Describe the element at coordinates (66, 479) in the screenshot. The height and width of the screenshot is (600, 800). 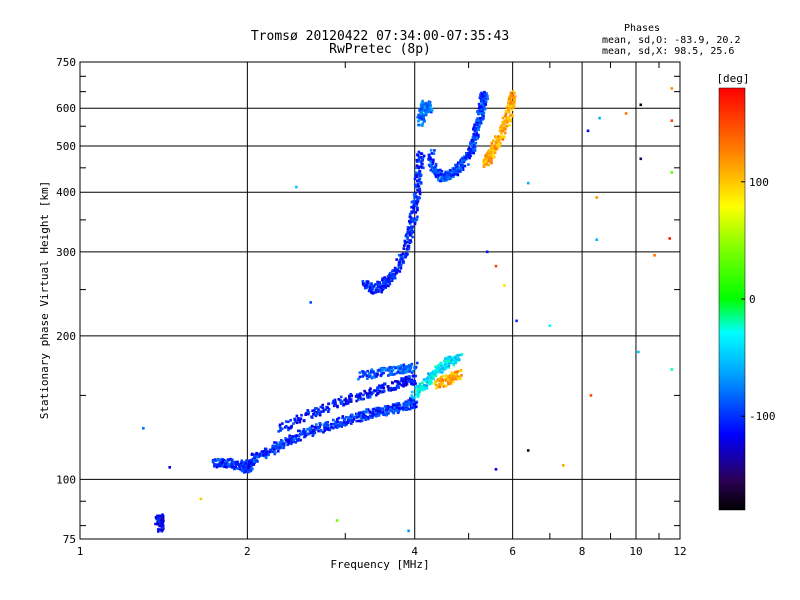
I see `y-tick-label: 100` at that location.